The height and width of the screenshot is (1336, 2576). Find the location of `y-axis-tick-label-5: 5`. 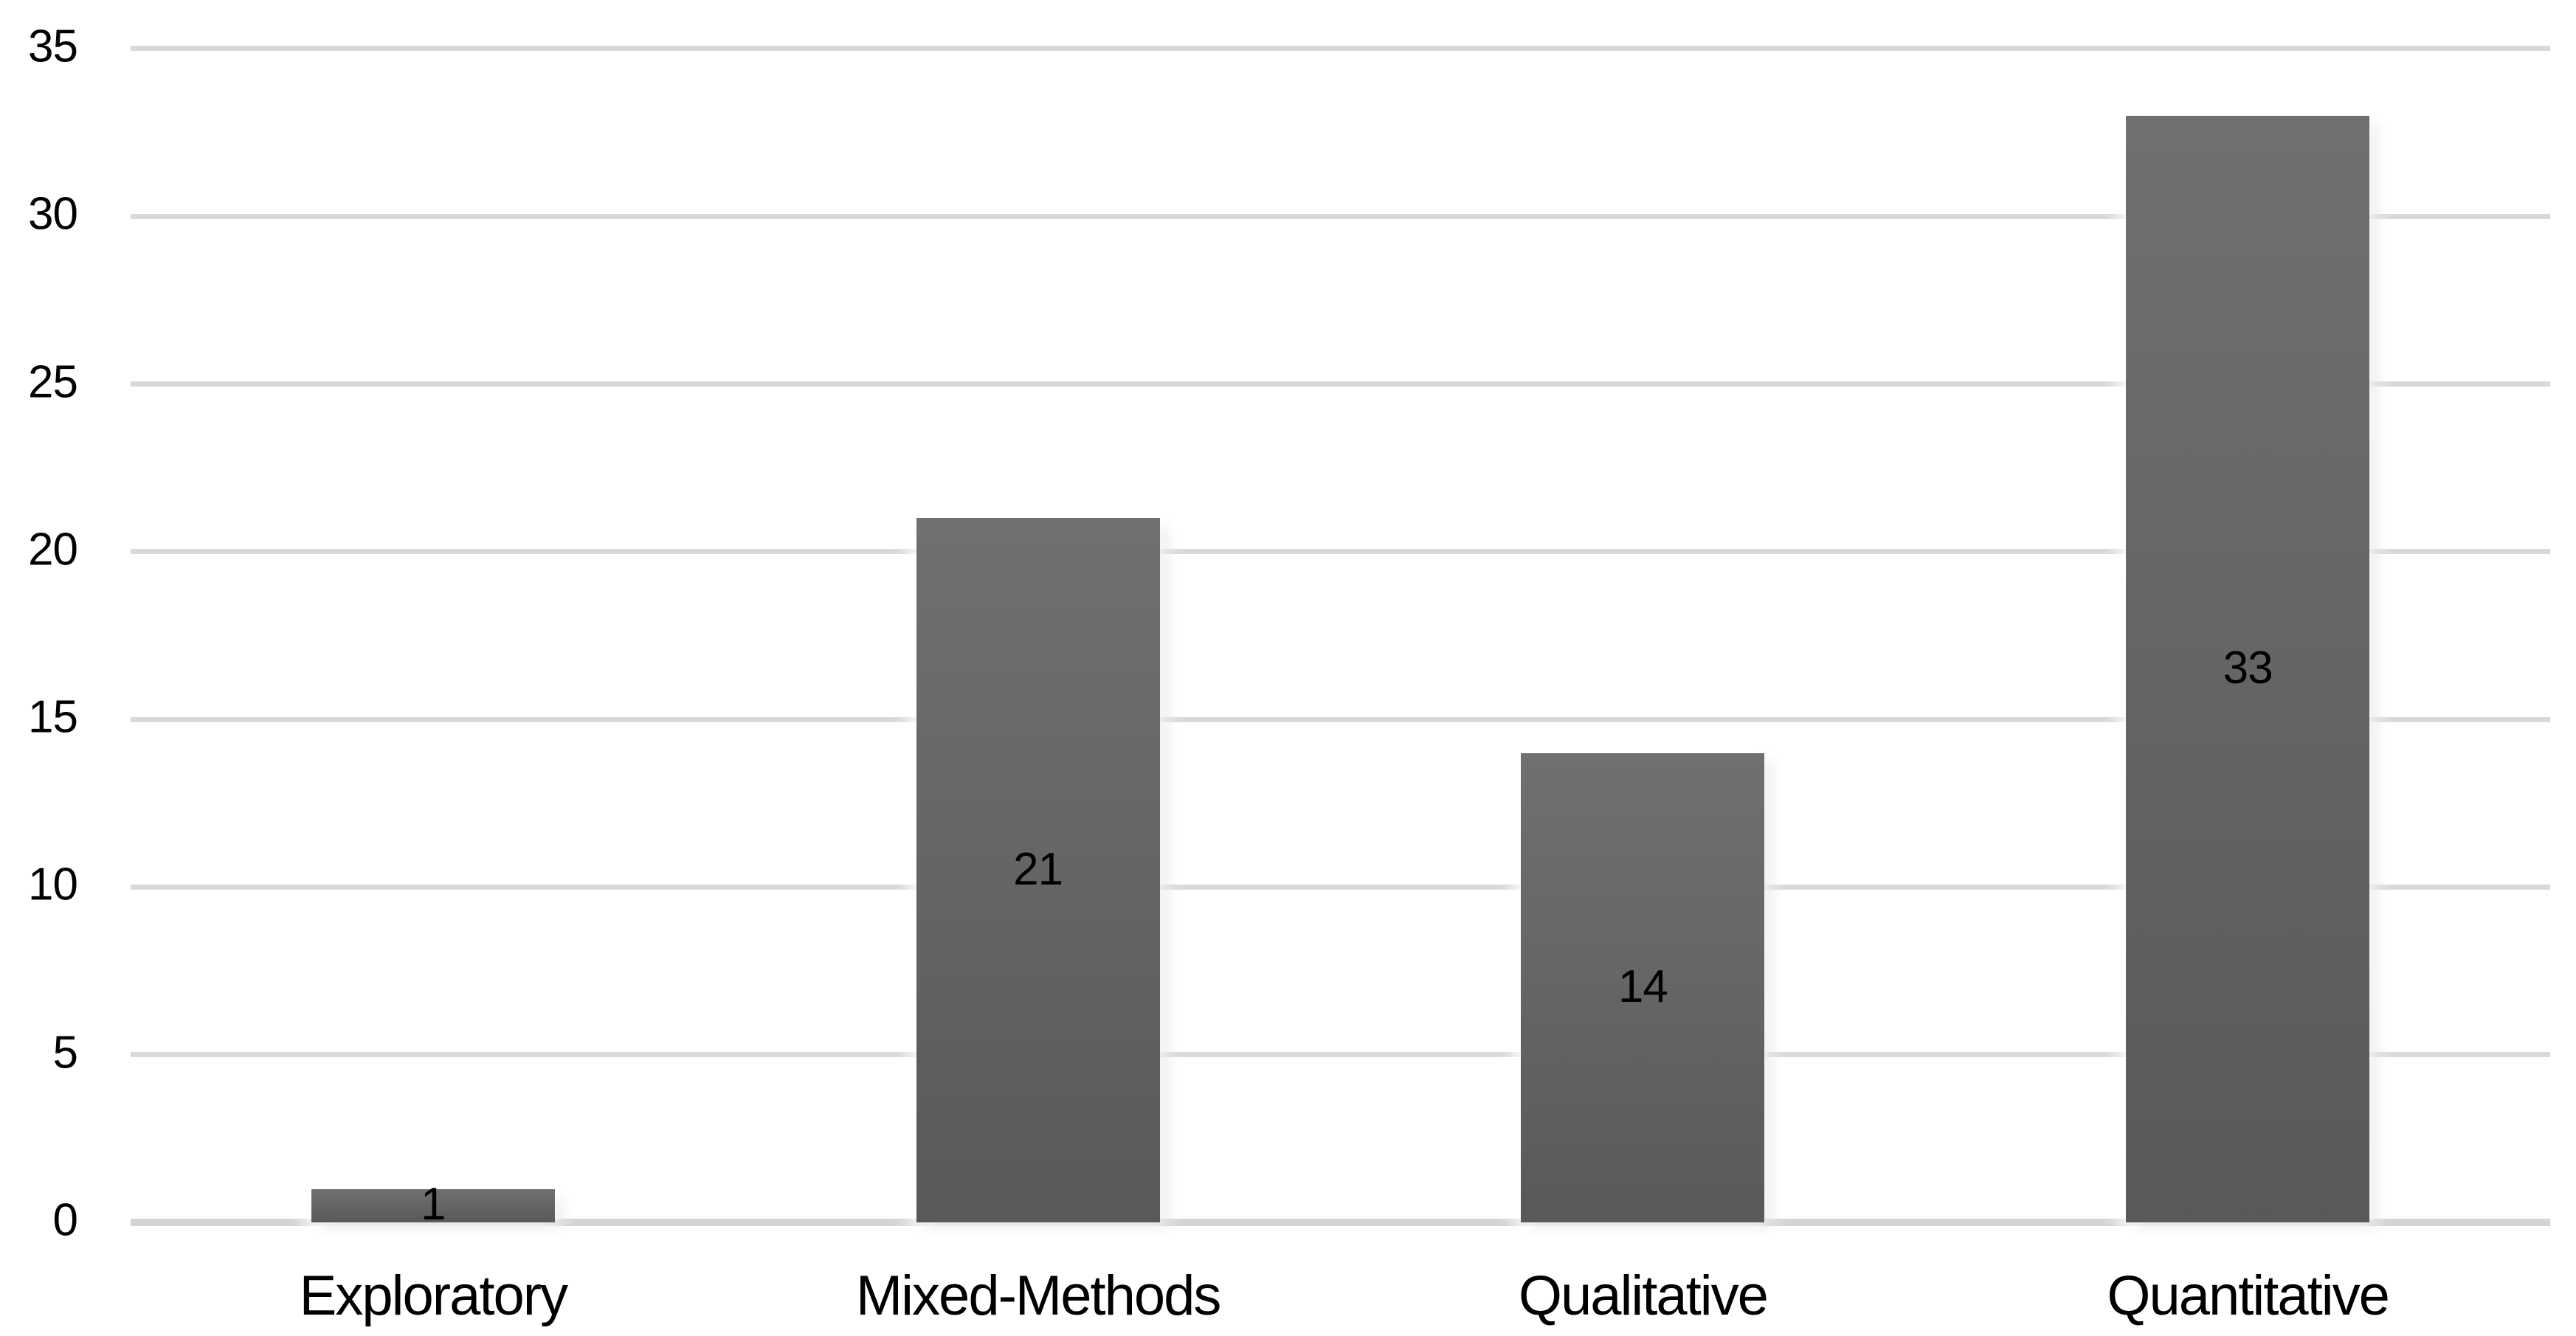

y-axis-tick-label-5: 5 is located at coordinates (65, 1053).